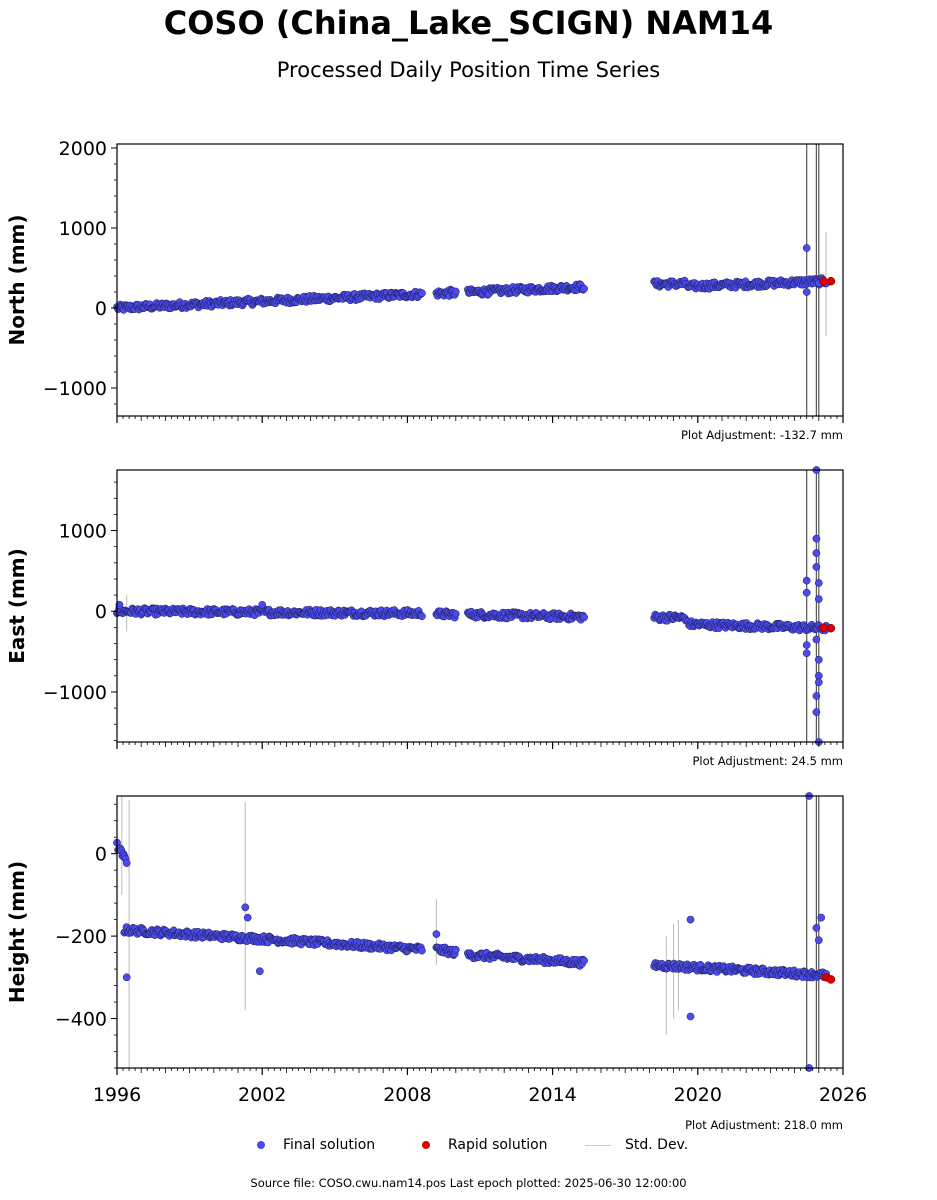 The width and height of the screenshot is (937, 1200). Describe the element at coordinates (657, 1145) in the screenshot. I see `legend-std-label: Std. Dev.` at that location.